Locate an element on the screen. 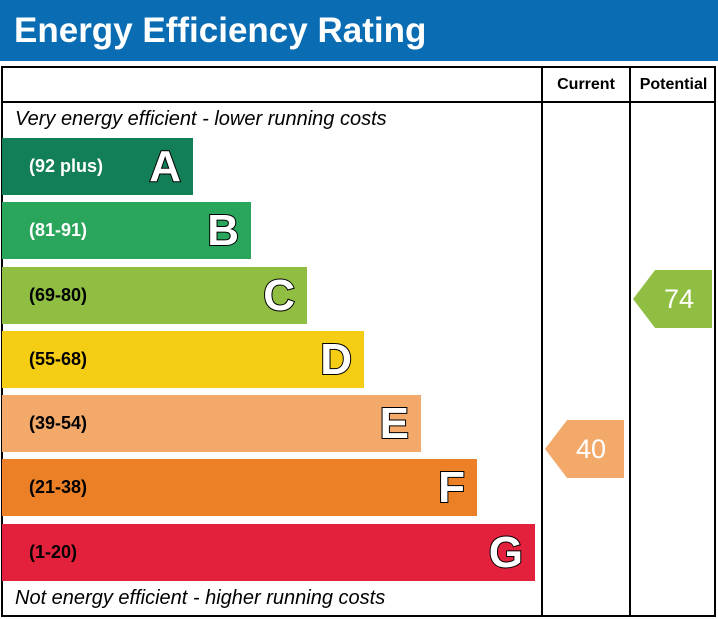 This screenshot has width=718, height=619. band-range-label: (39-54) is located at coordinates (58, 423).